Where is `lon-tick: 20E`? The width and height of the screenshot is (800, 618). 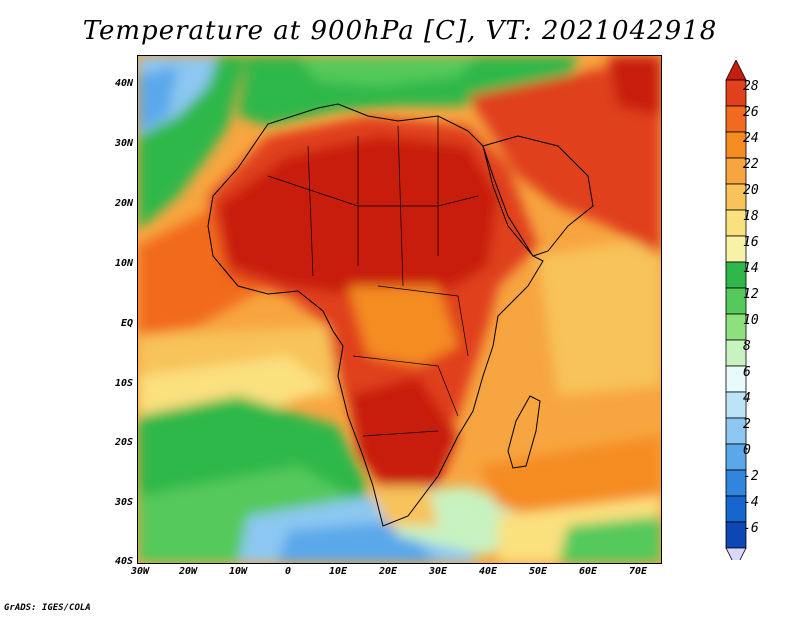
lon-tick: 20E is located at coordinates (388, 571).